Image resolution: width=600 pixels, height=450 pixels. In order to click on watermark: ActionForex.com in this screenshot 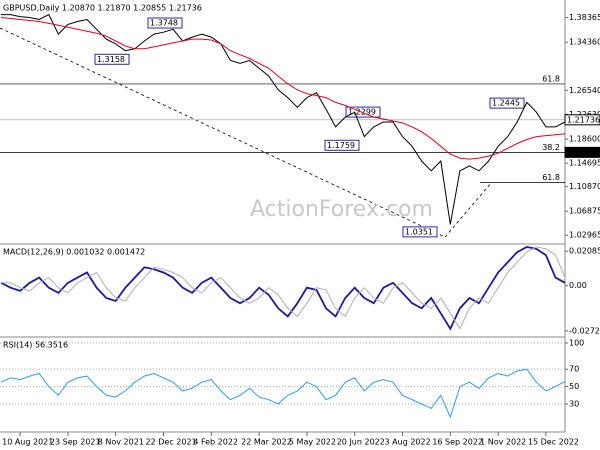, I will do `click(341, 209)`.